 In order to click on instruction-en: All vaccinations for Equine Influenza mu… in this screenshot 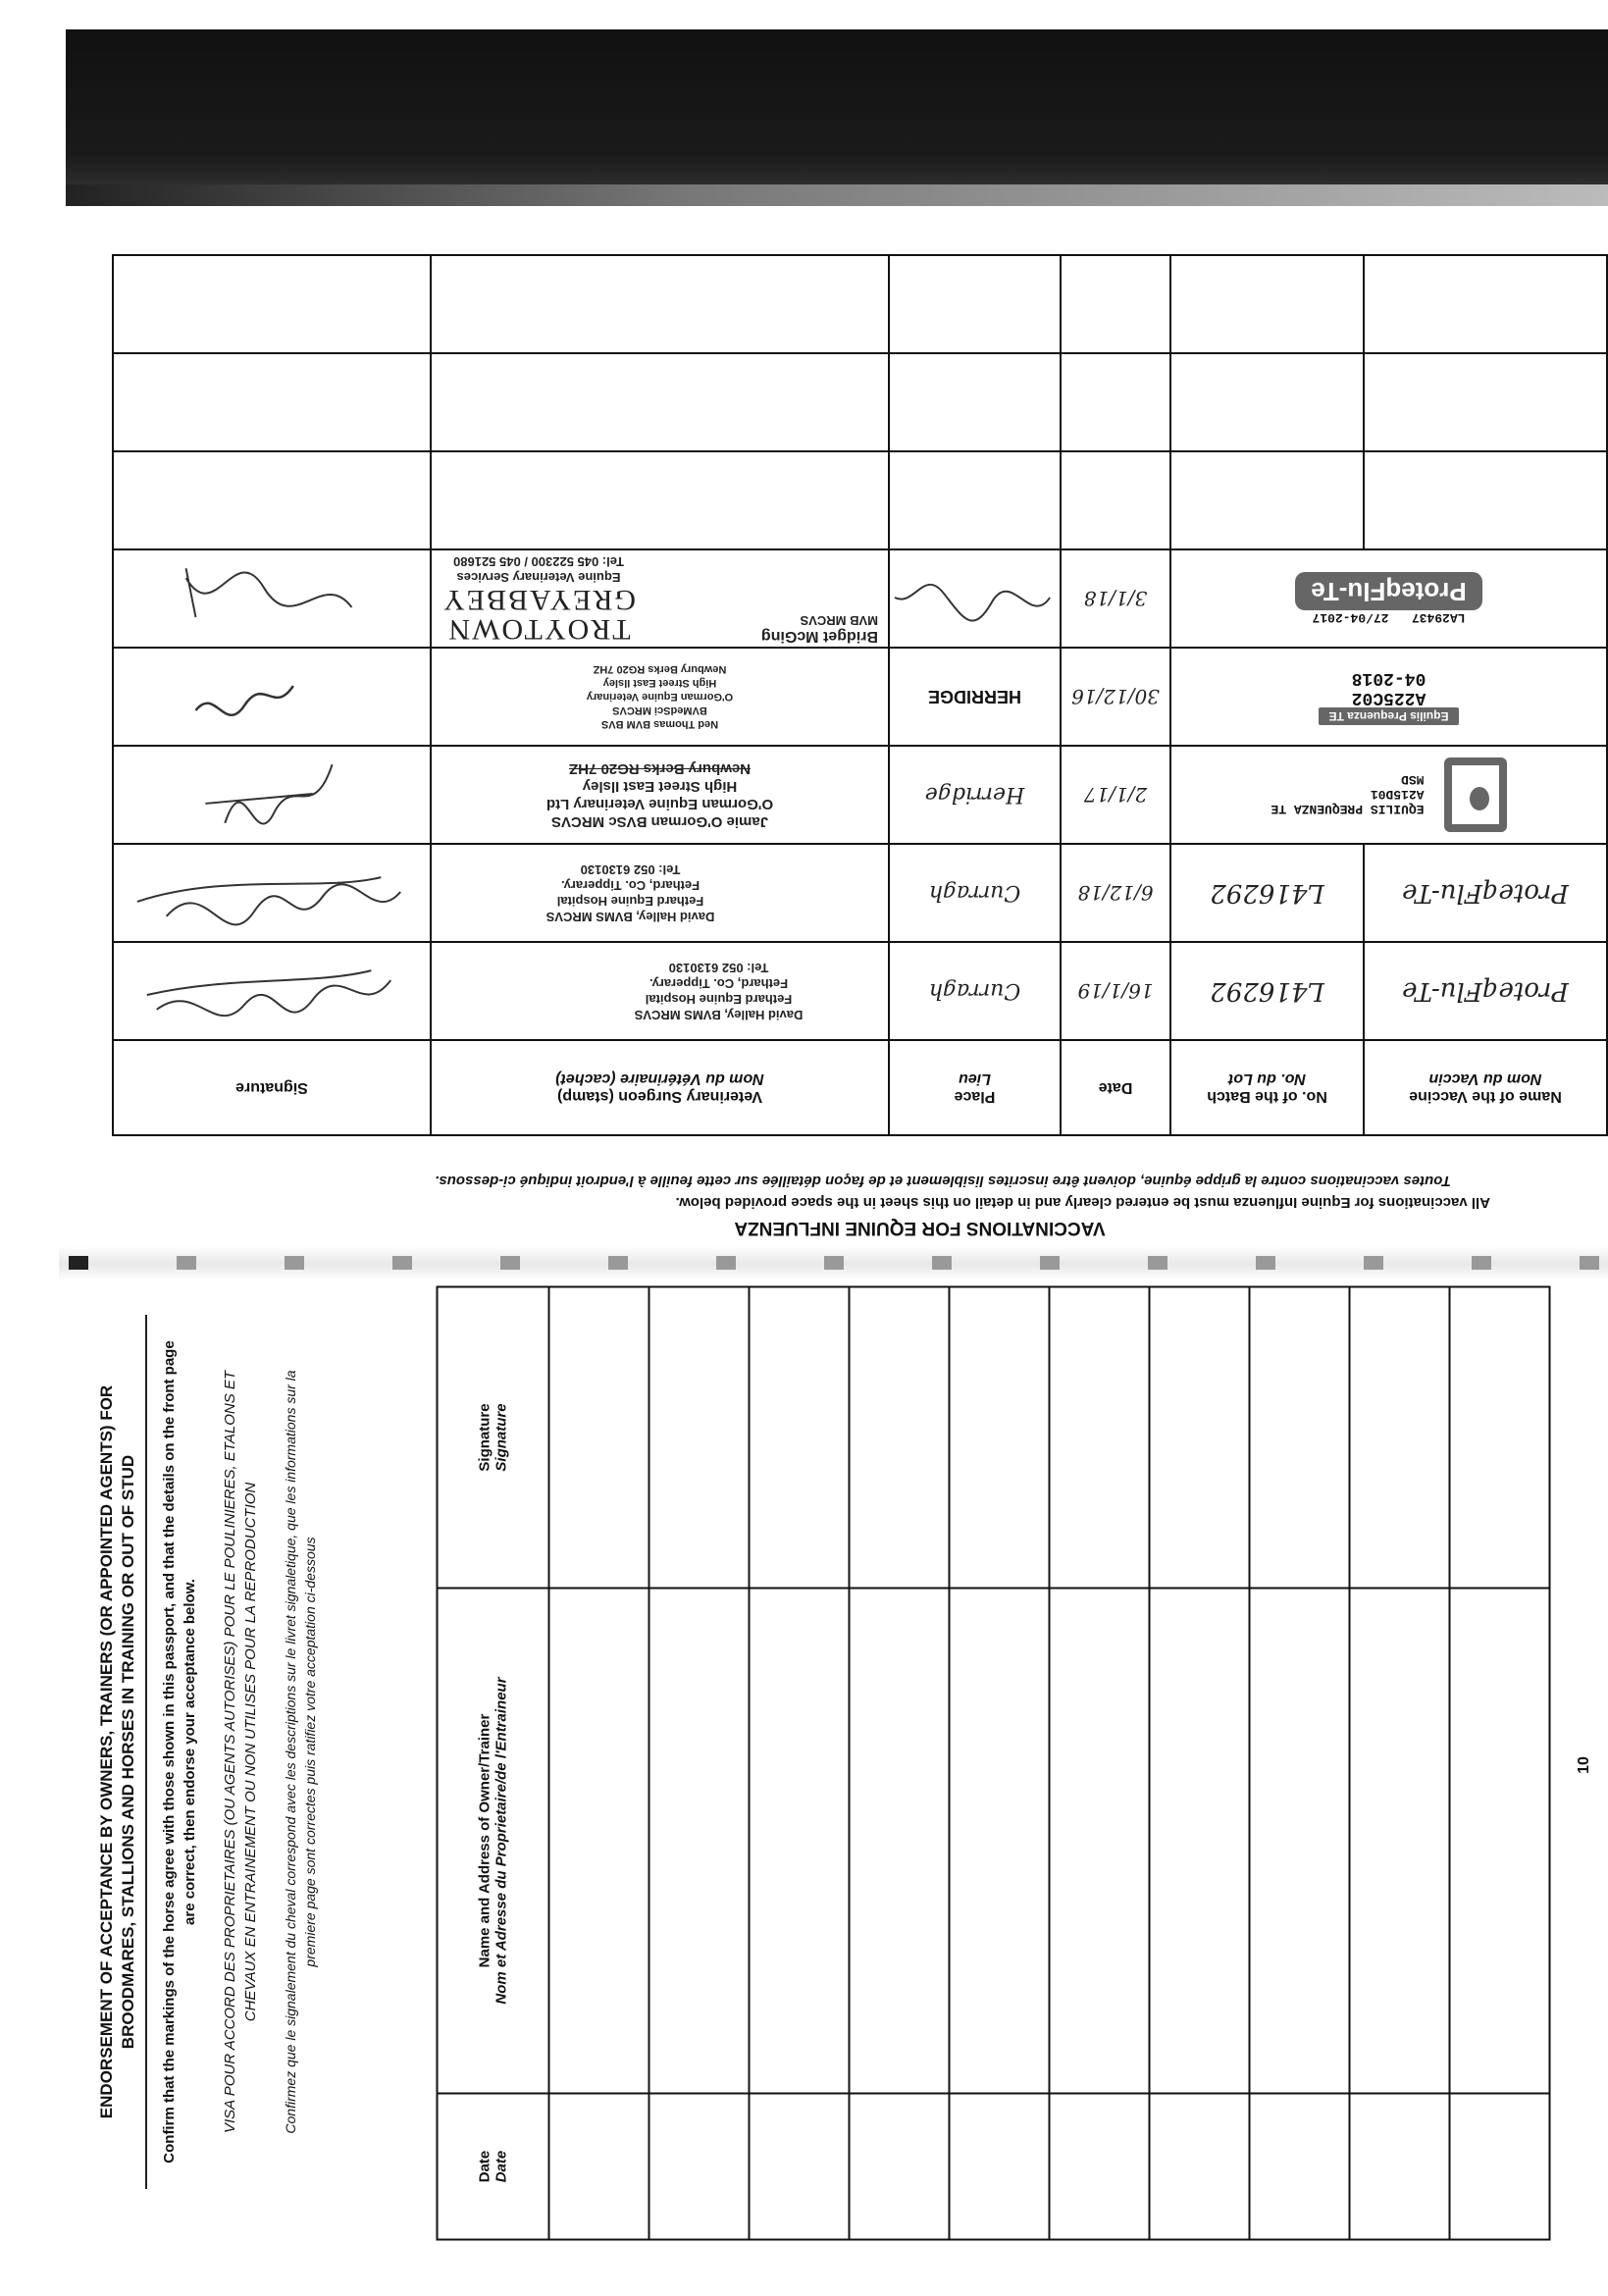, I will do `click(1082, 1202)`.